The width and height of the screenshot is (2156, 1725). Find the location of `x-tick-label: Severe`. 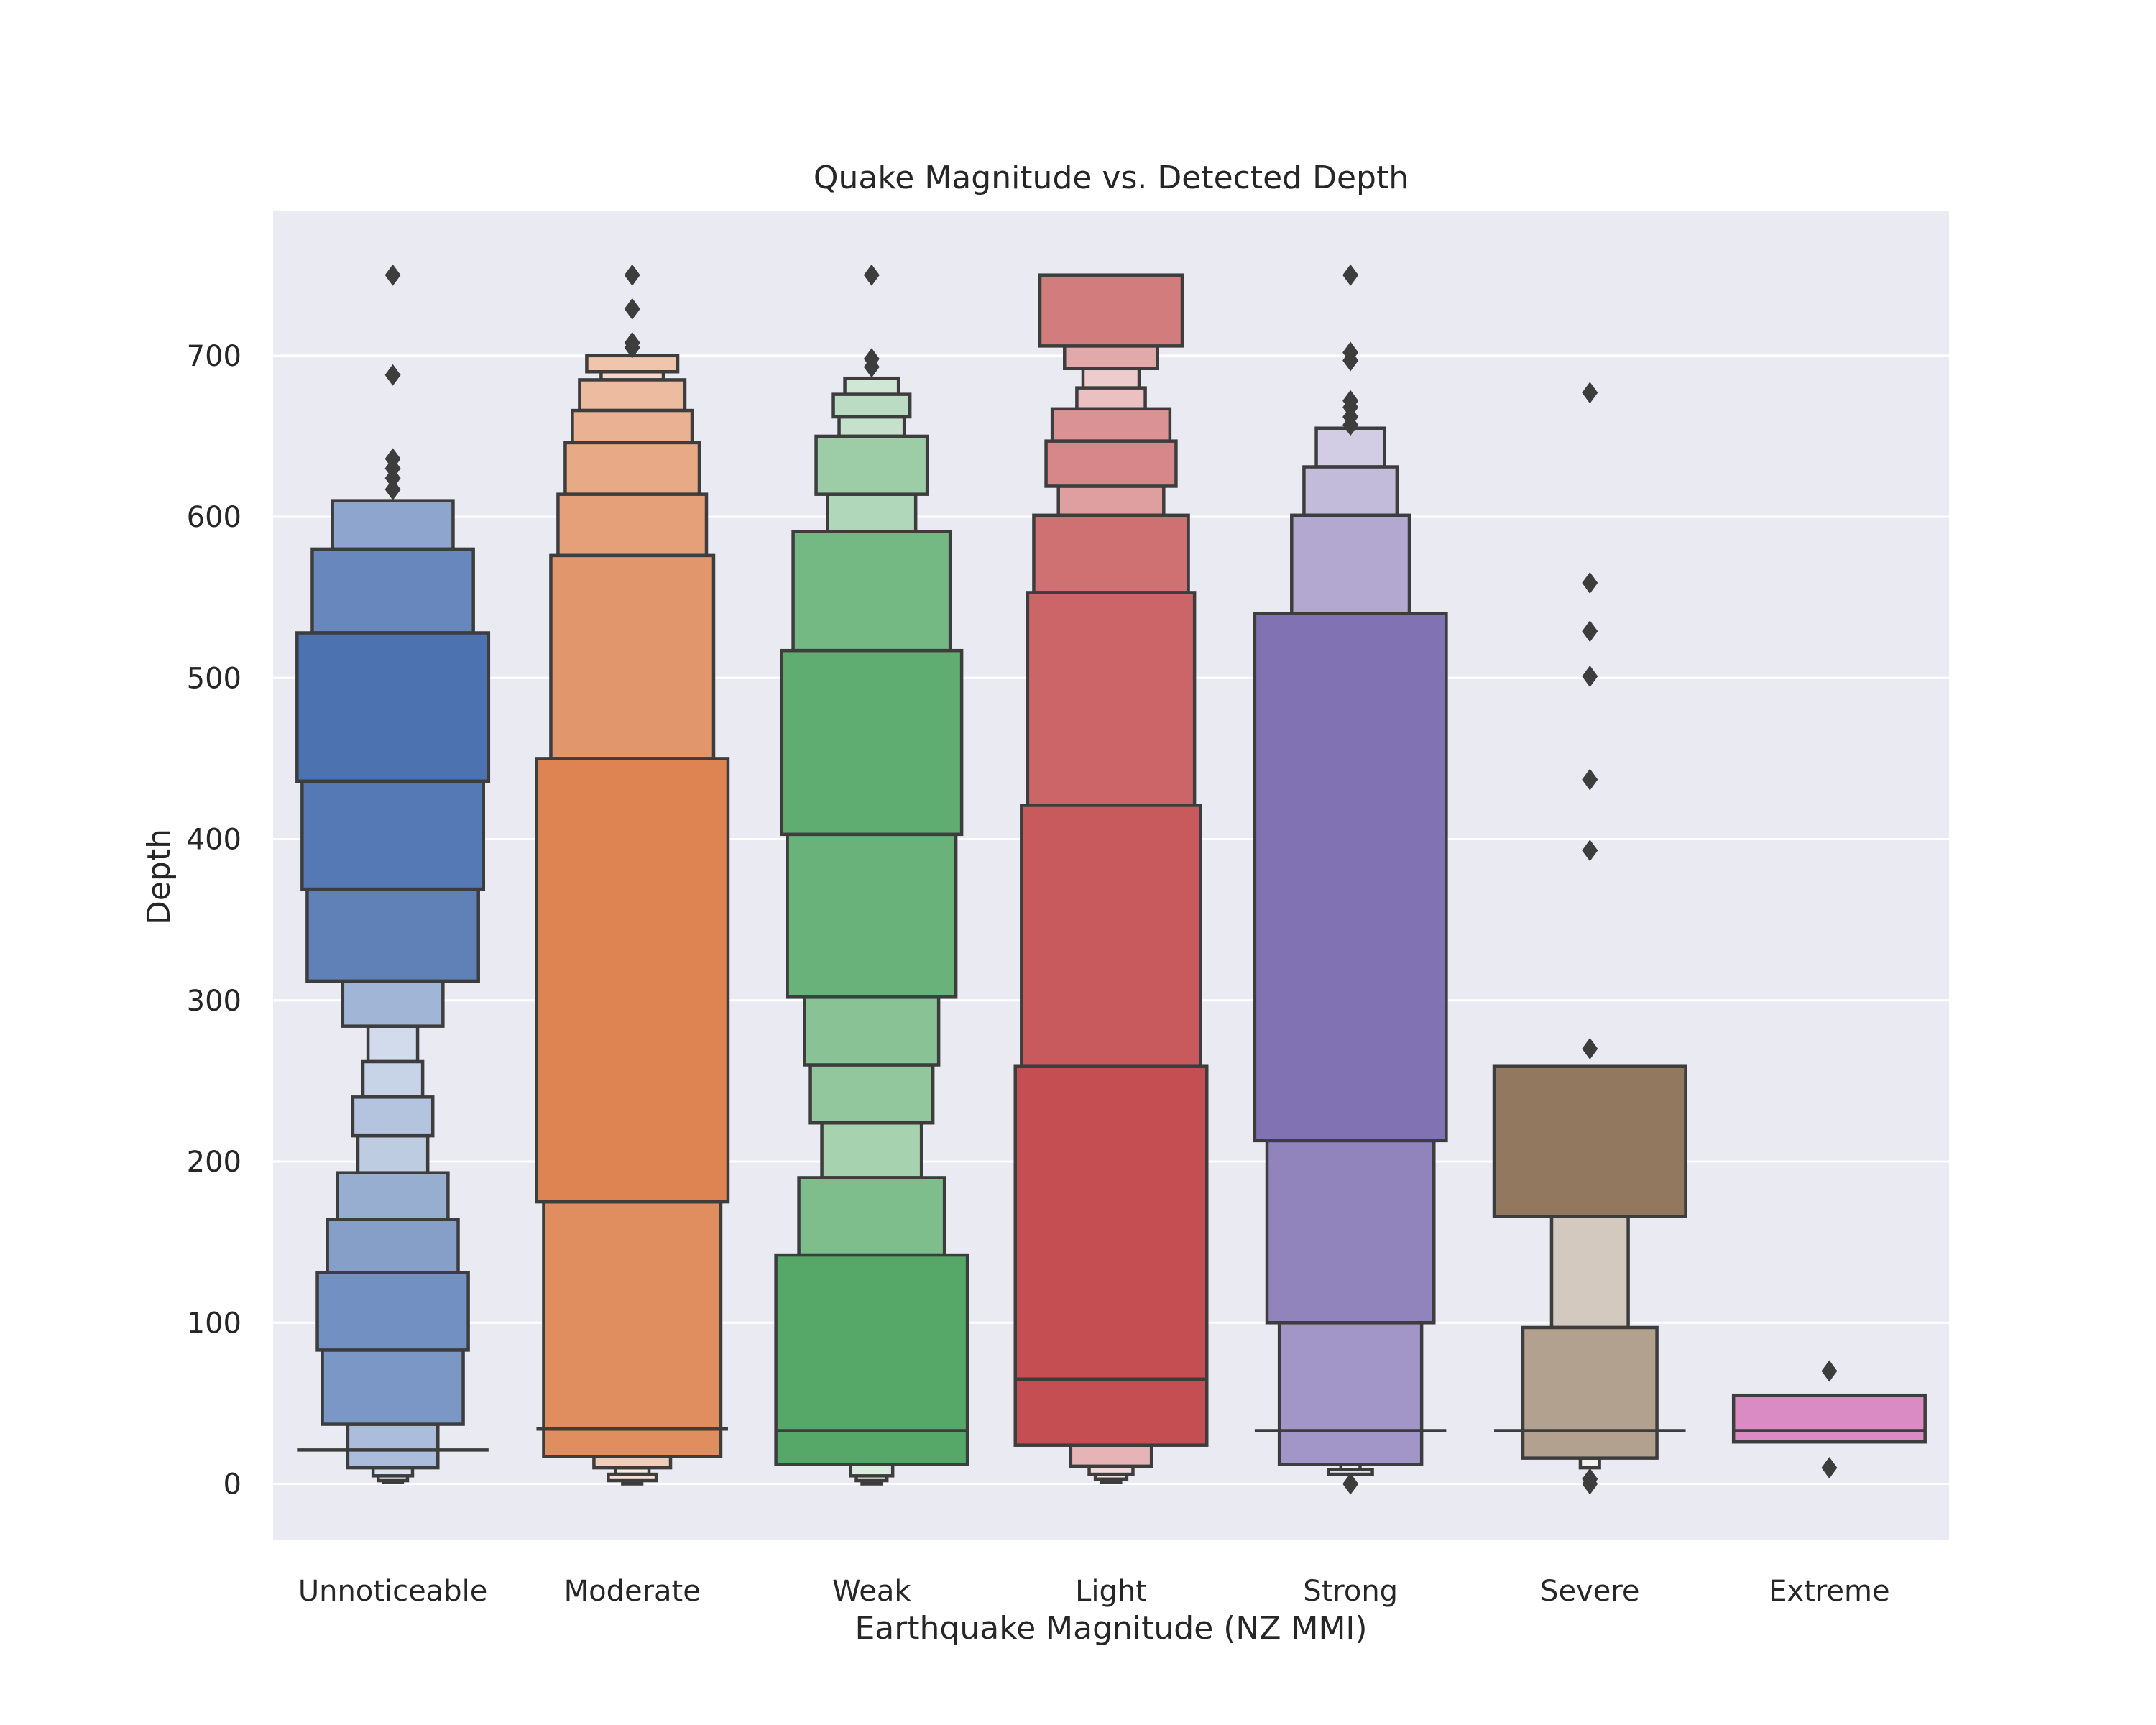

x-tick-label: Severe is located at coordinates (1590, 1591).